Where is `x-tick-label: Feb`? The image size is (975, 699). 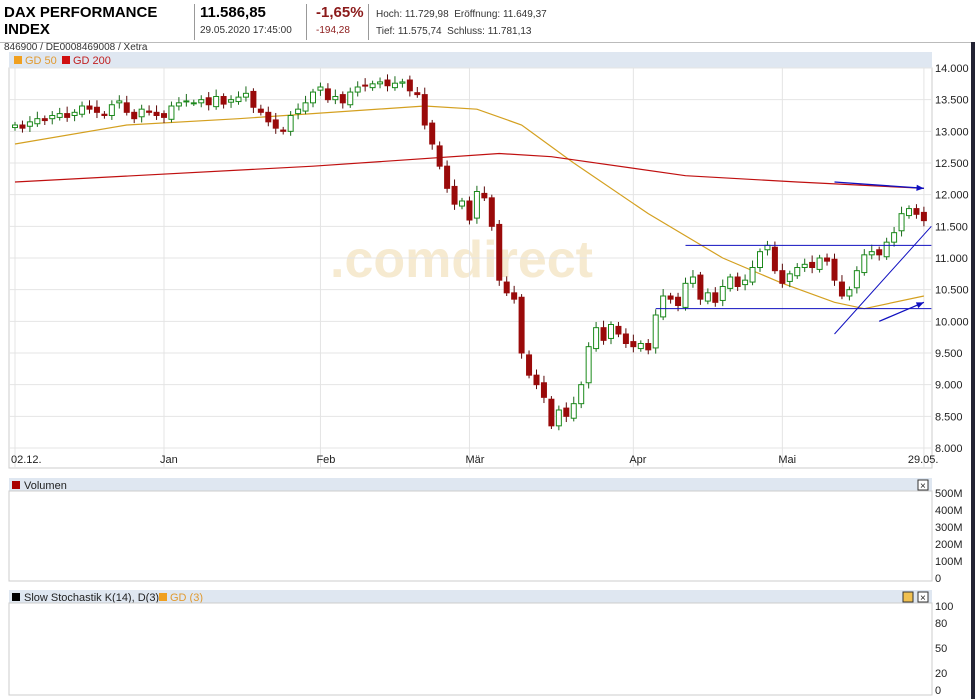
x-tick-label: Feb is located at coordinates (325, 460).